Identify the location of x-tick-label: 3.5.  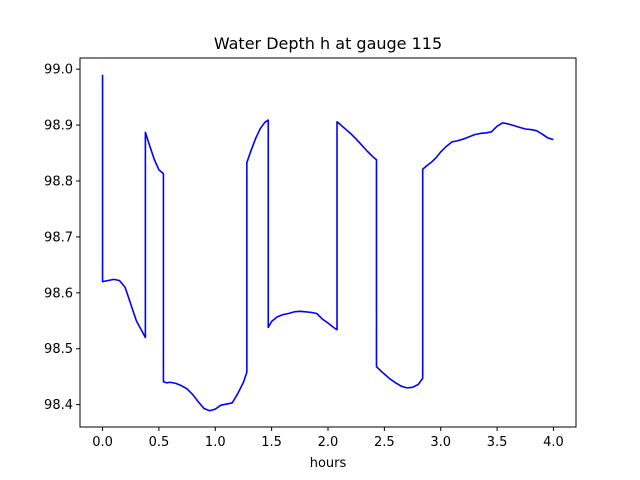
(497, 442).